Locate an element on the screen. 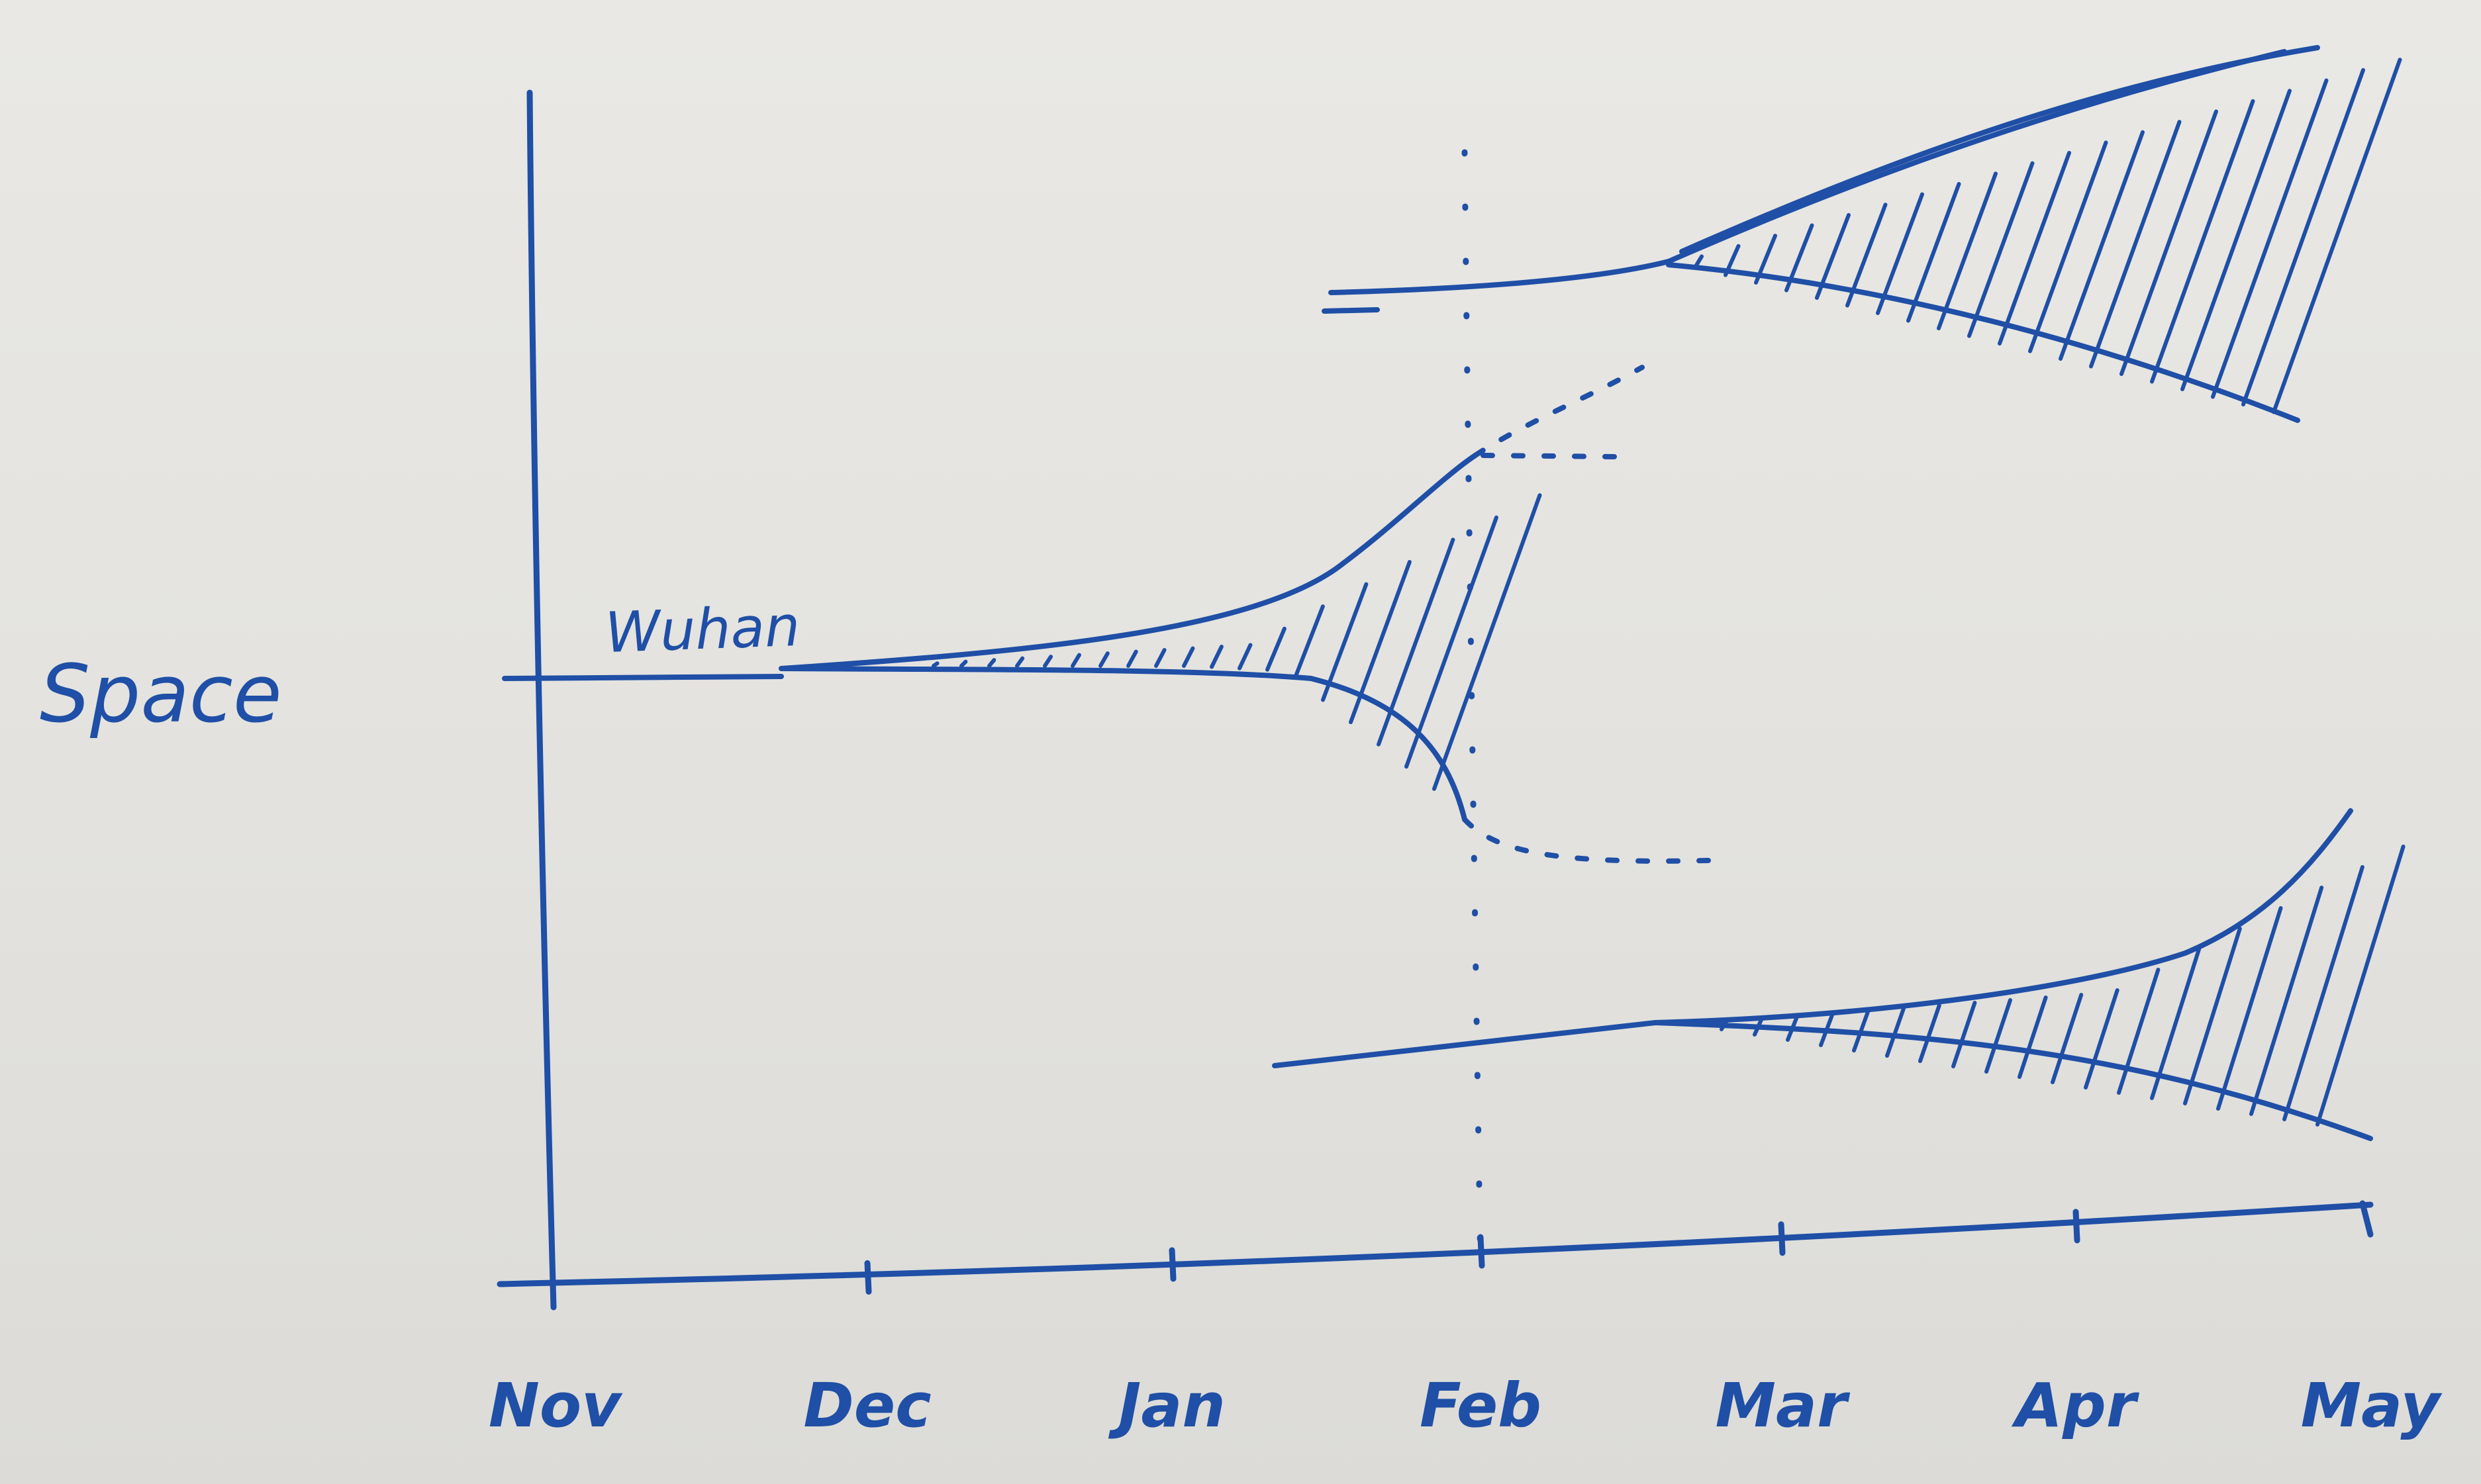 This screenshot has height=1484, width=2481. month-label-nov: Nov is located at coordinates (556, 1406).